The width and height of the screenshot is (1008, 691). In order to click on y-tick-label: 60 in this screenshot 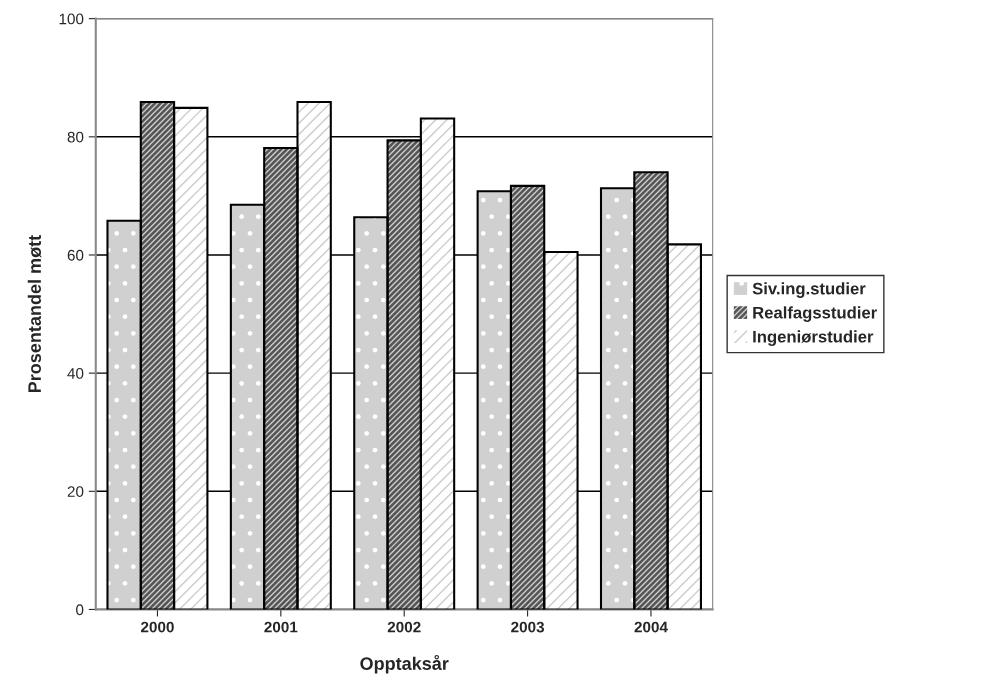, I will do `click(75, 255)`.